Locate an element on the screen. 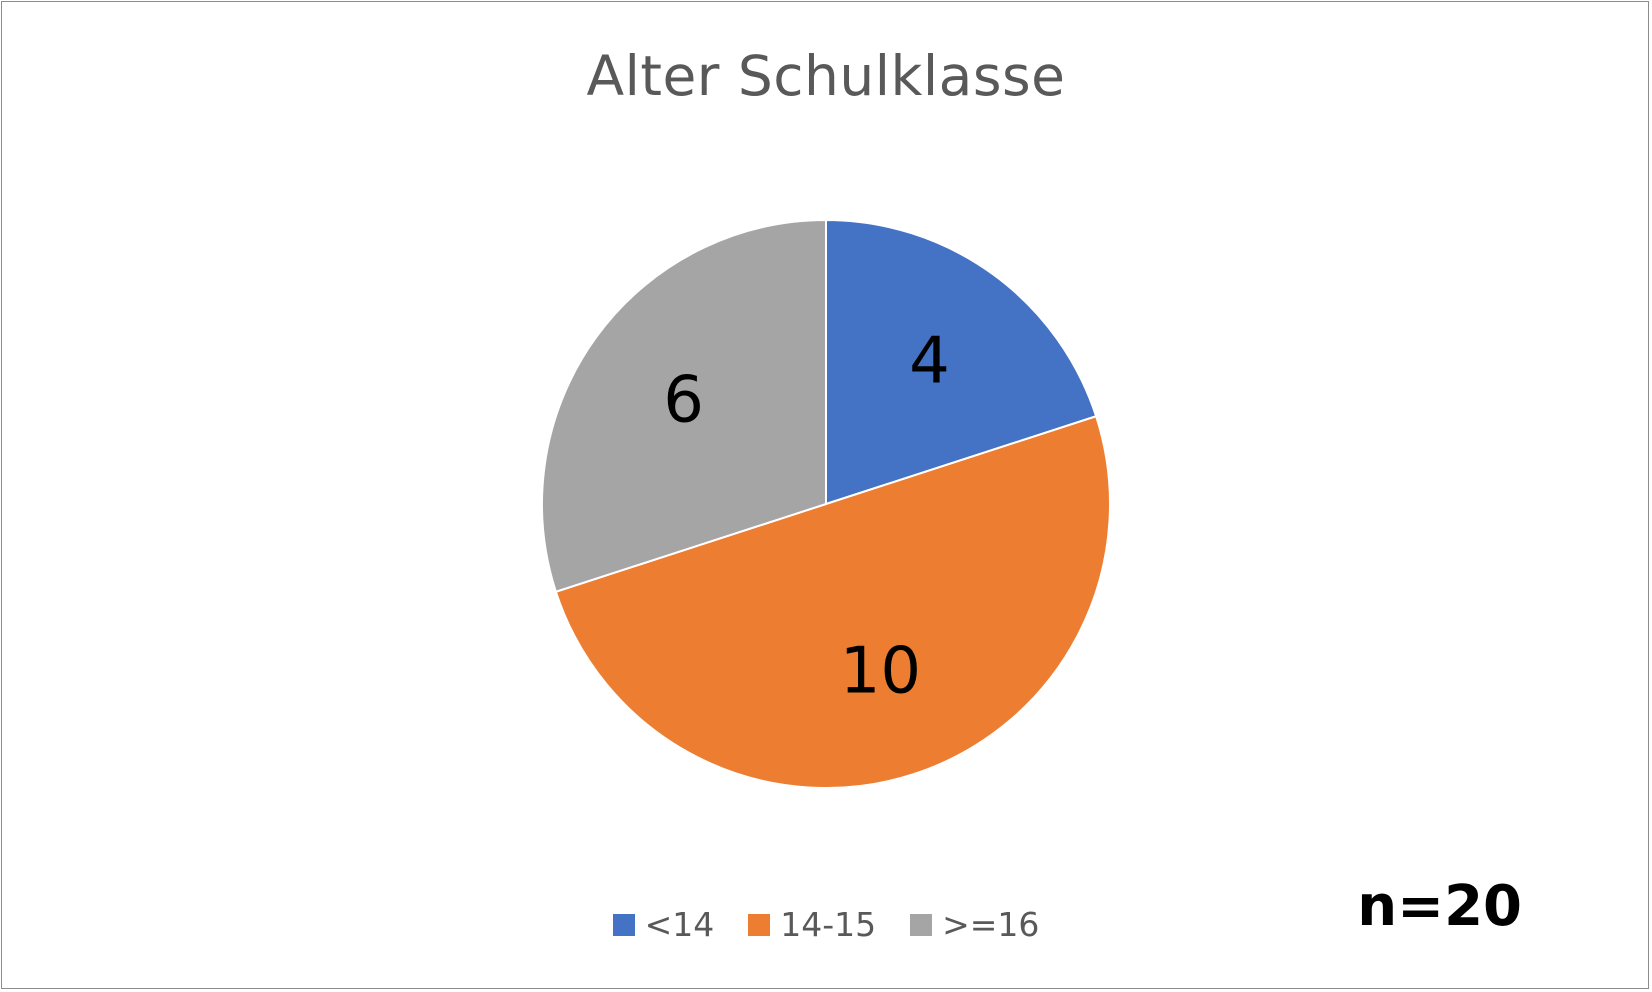 Image resolution: width=1652 pixels, height=992 pixels. data-label-14-15: 10 is located at coordinates (880, 671).